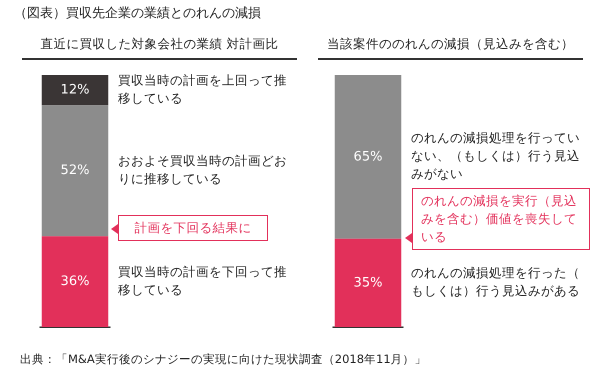  What do you see at coordinates (450, 48) in the screenshot?
I see `text: 当該案件ののれんの減損（見込みを含む）` at bounding box center [450, 48].